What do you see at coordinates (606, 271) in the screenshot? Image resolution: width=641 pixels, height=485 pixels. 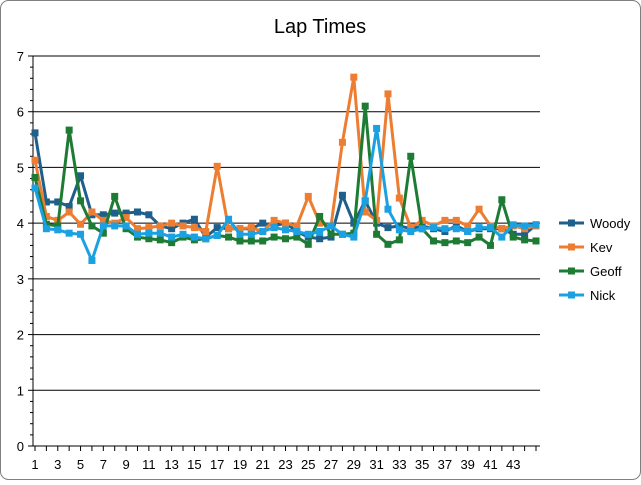 I see `legend-label: Geoff` at bounding box center [606, 271].